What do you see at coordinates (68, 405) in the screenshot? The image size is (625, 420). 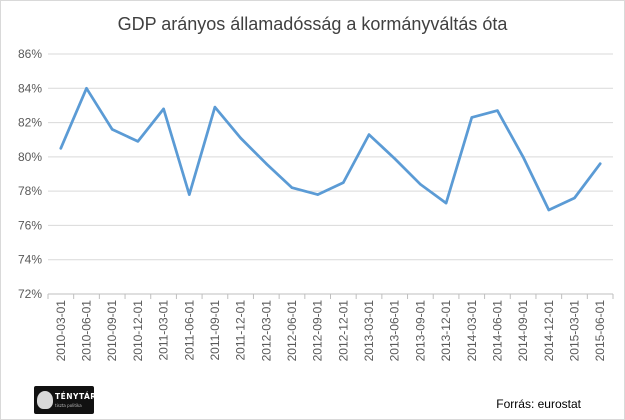 I see `logo-tagline: tiszta politika` at bounding box center [68, 405].